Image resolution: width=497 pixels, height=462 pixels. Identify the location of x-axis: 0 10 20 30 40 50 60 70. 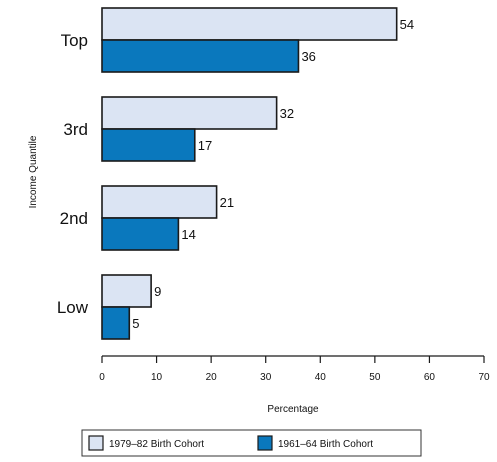
(294, 369).